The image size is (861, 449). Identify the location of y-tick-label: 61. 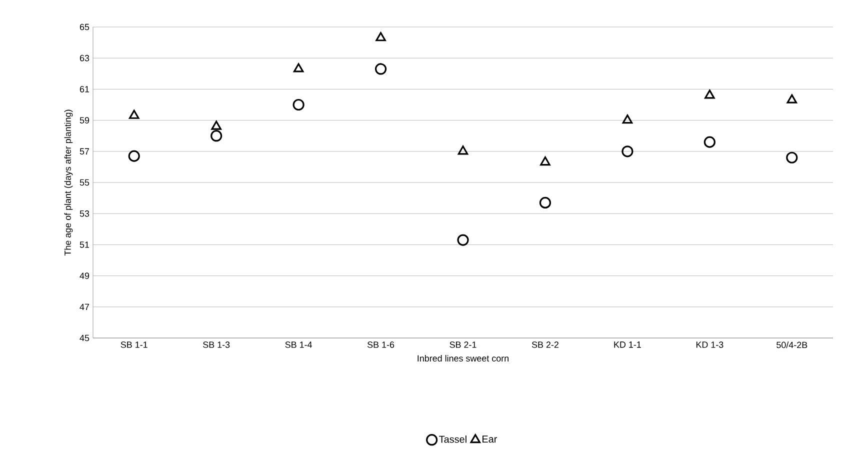
(85, 89).